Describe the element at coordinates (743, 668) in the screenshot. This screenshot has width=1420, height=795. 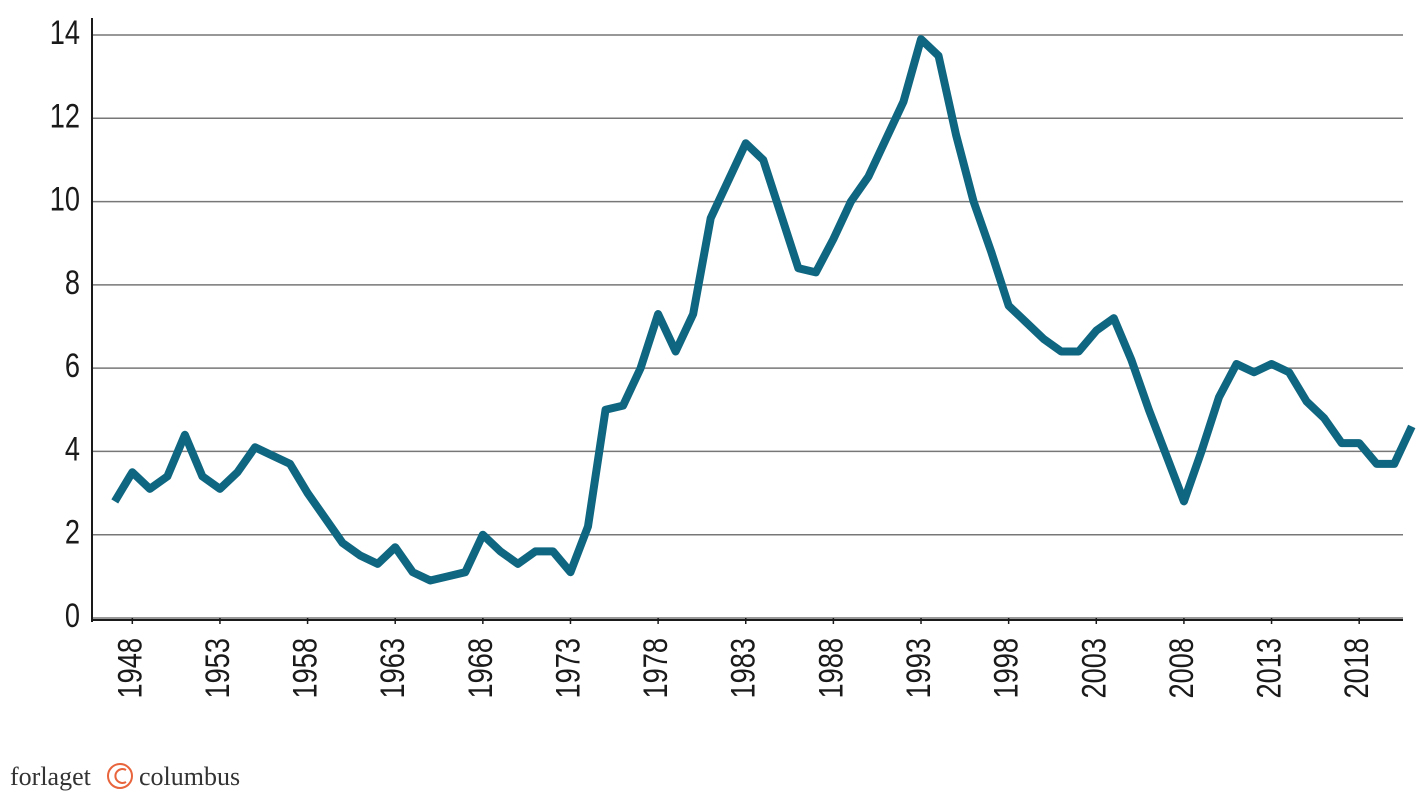
I see `x-tick-label: 1983` at that location.